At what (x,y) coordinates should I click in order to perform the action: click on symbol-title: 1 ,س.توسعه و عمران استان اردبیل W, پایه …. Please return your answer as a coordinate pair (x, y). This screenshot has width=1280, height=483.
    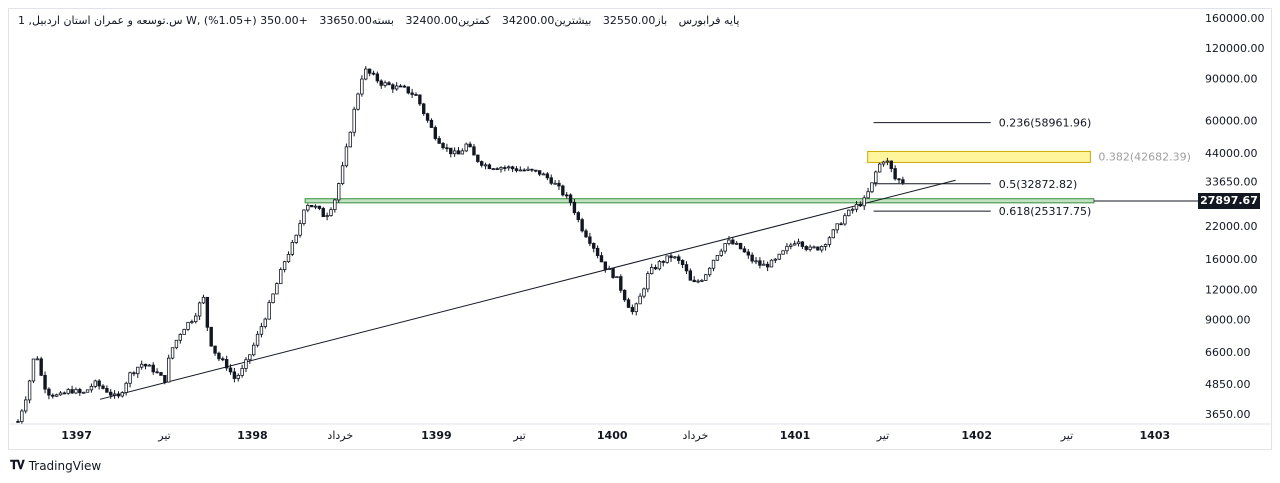
    Looking at the image, I should click on (379, 20).